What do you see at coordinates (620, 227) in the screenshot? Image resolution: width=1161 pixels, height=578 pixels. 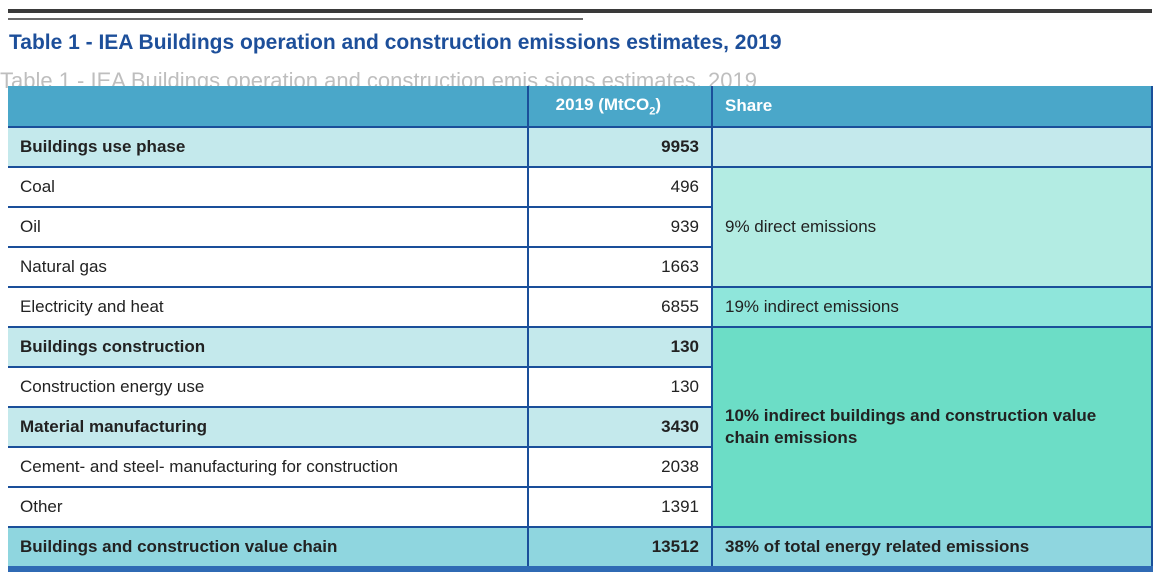 I see `row-value: 939` at bounding box center [620, 227].